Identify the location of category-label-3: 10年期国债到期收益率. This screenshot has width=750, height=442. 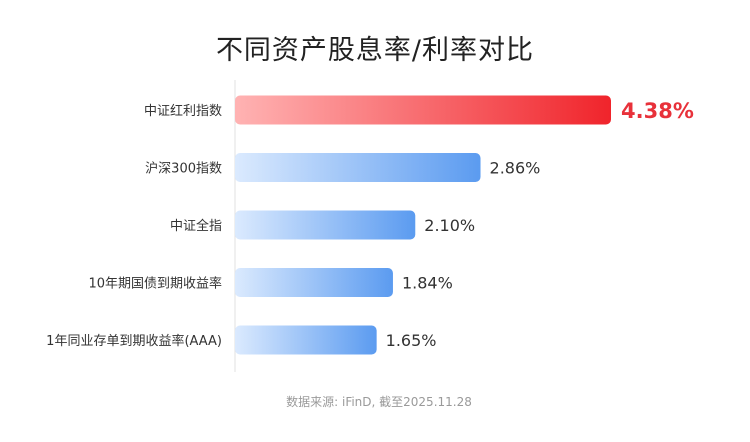
(155, 284).